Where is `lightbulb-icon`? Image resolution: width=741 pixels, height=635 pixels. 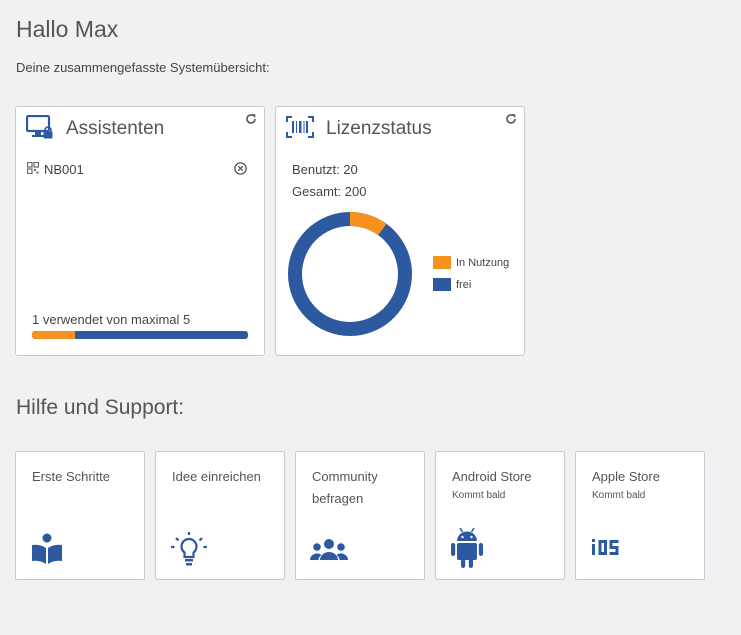
lightbulb-icon is located at coordinates (189, 552).